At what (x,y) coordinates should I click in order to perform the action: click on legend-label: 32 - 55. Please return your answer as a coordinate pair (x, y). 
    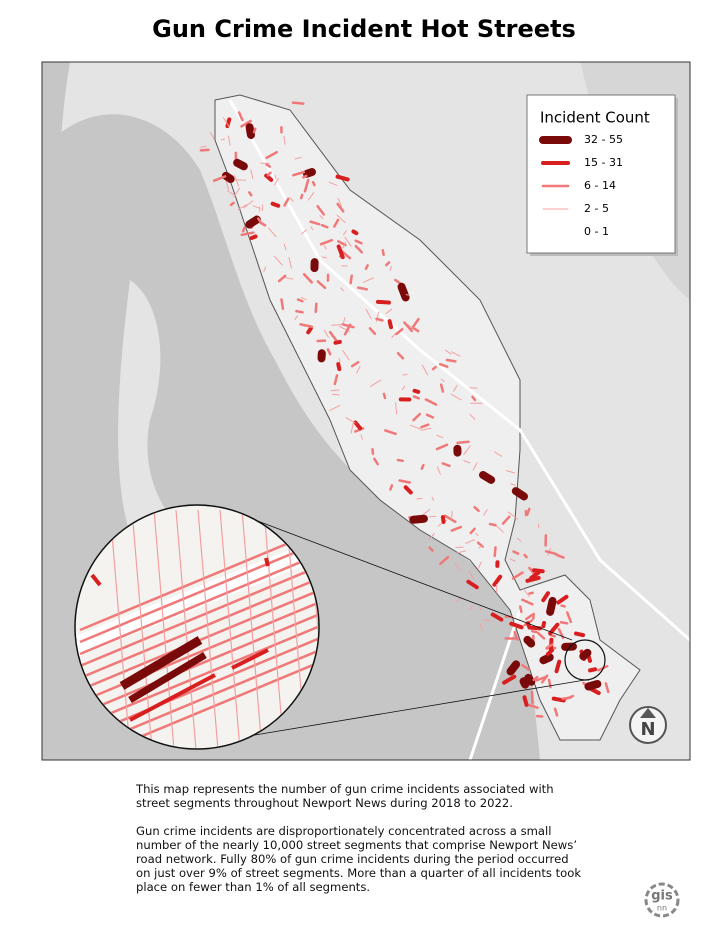
    Looking at the image, I should click on (603, 139).